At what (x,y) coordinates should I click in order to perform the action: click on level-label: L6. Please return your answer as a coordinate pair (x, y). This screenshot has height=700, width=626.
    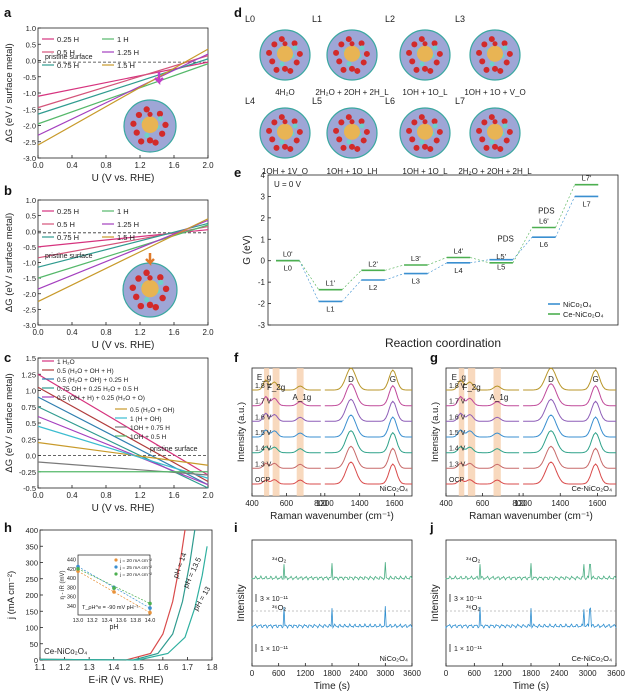
    Looking at the image, I should click on (544, 244).